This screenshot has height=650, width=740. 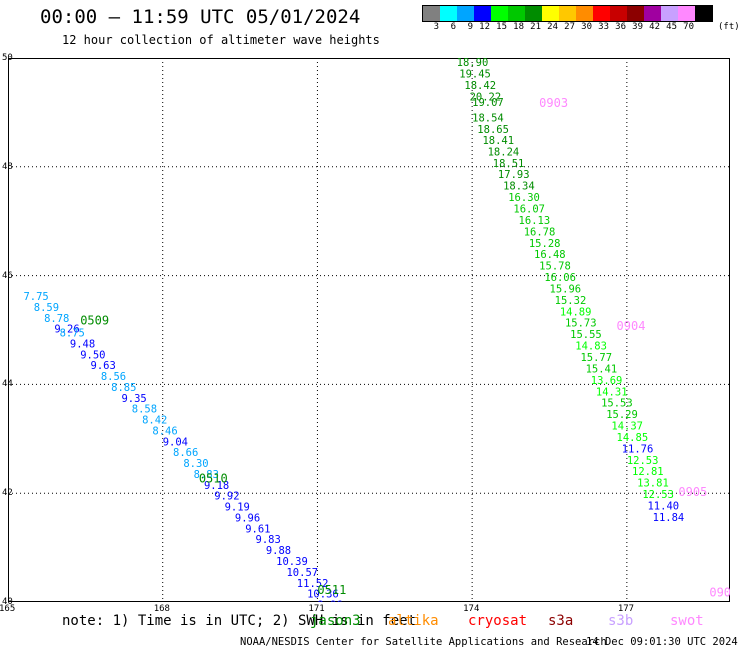 What do you see at coordinates (56, 319) in the screenshot?
I see `wave-height-value: 8.78` at bounding box center [56, 319].